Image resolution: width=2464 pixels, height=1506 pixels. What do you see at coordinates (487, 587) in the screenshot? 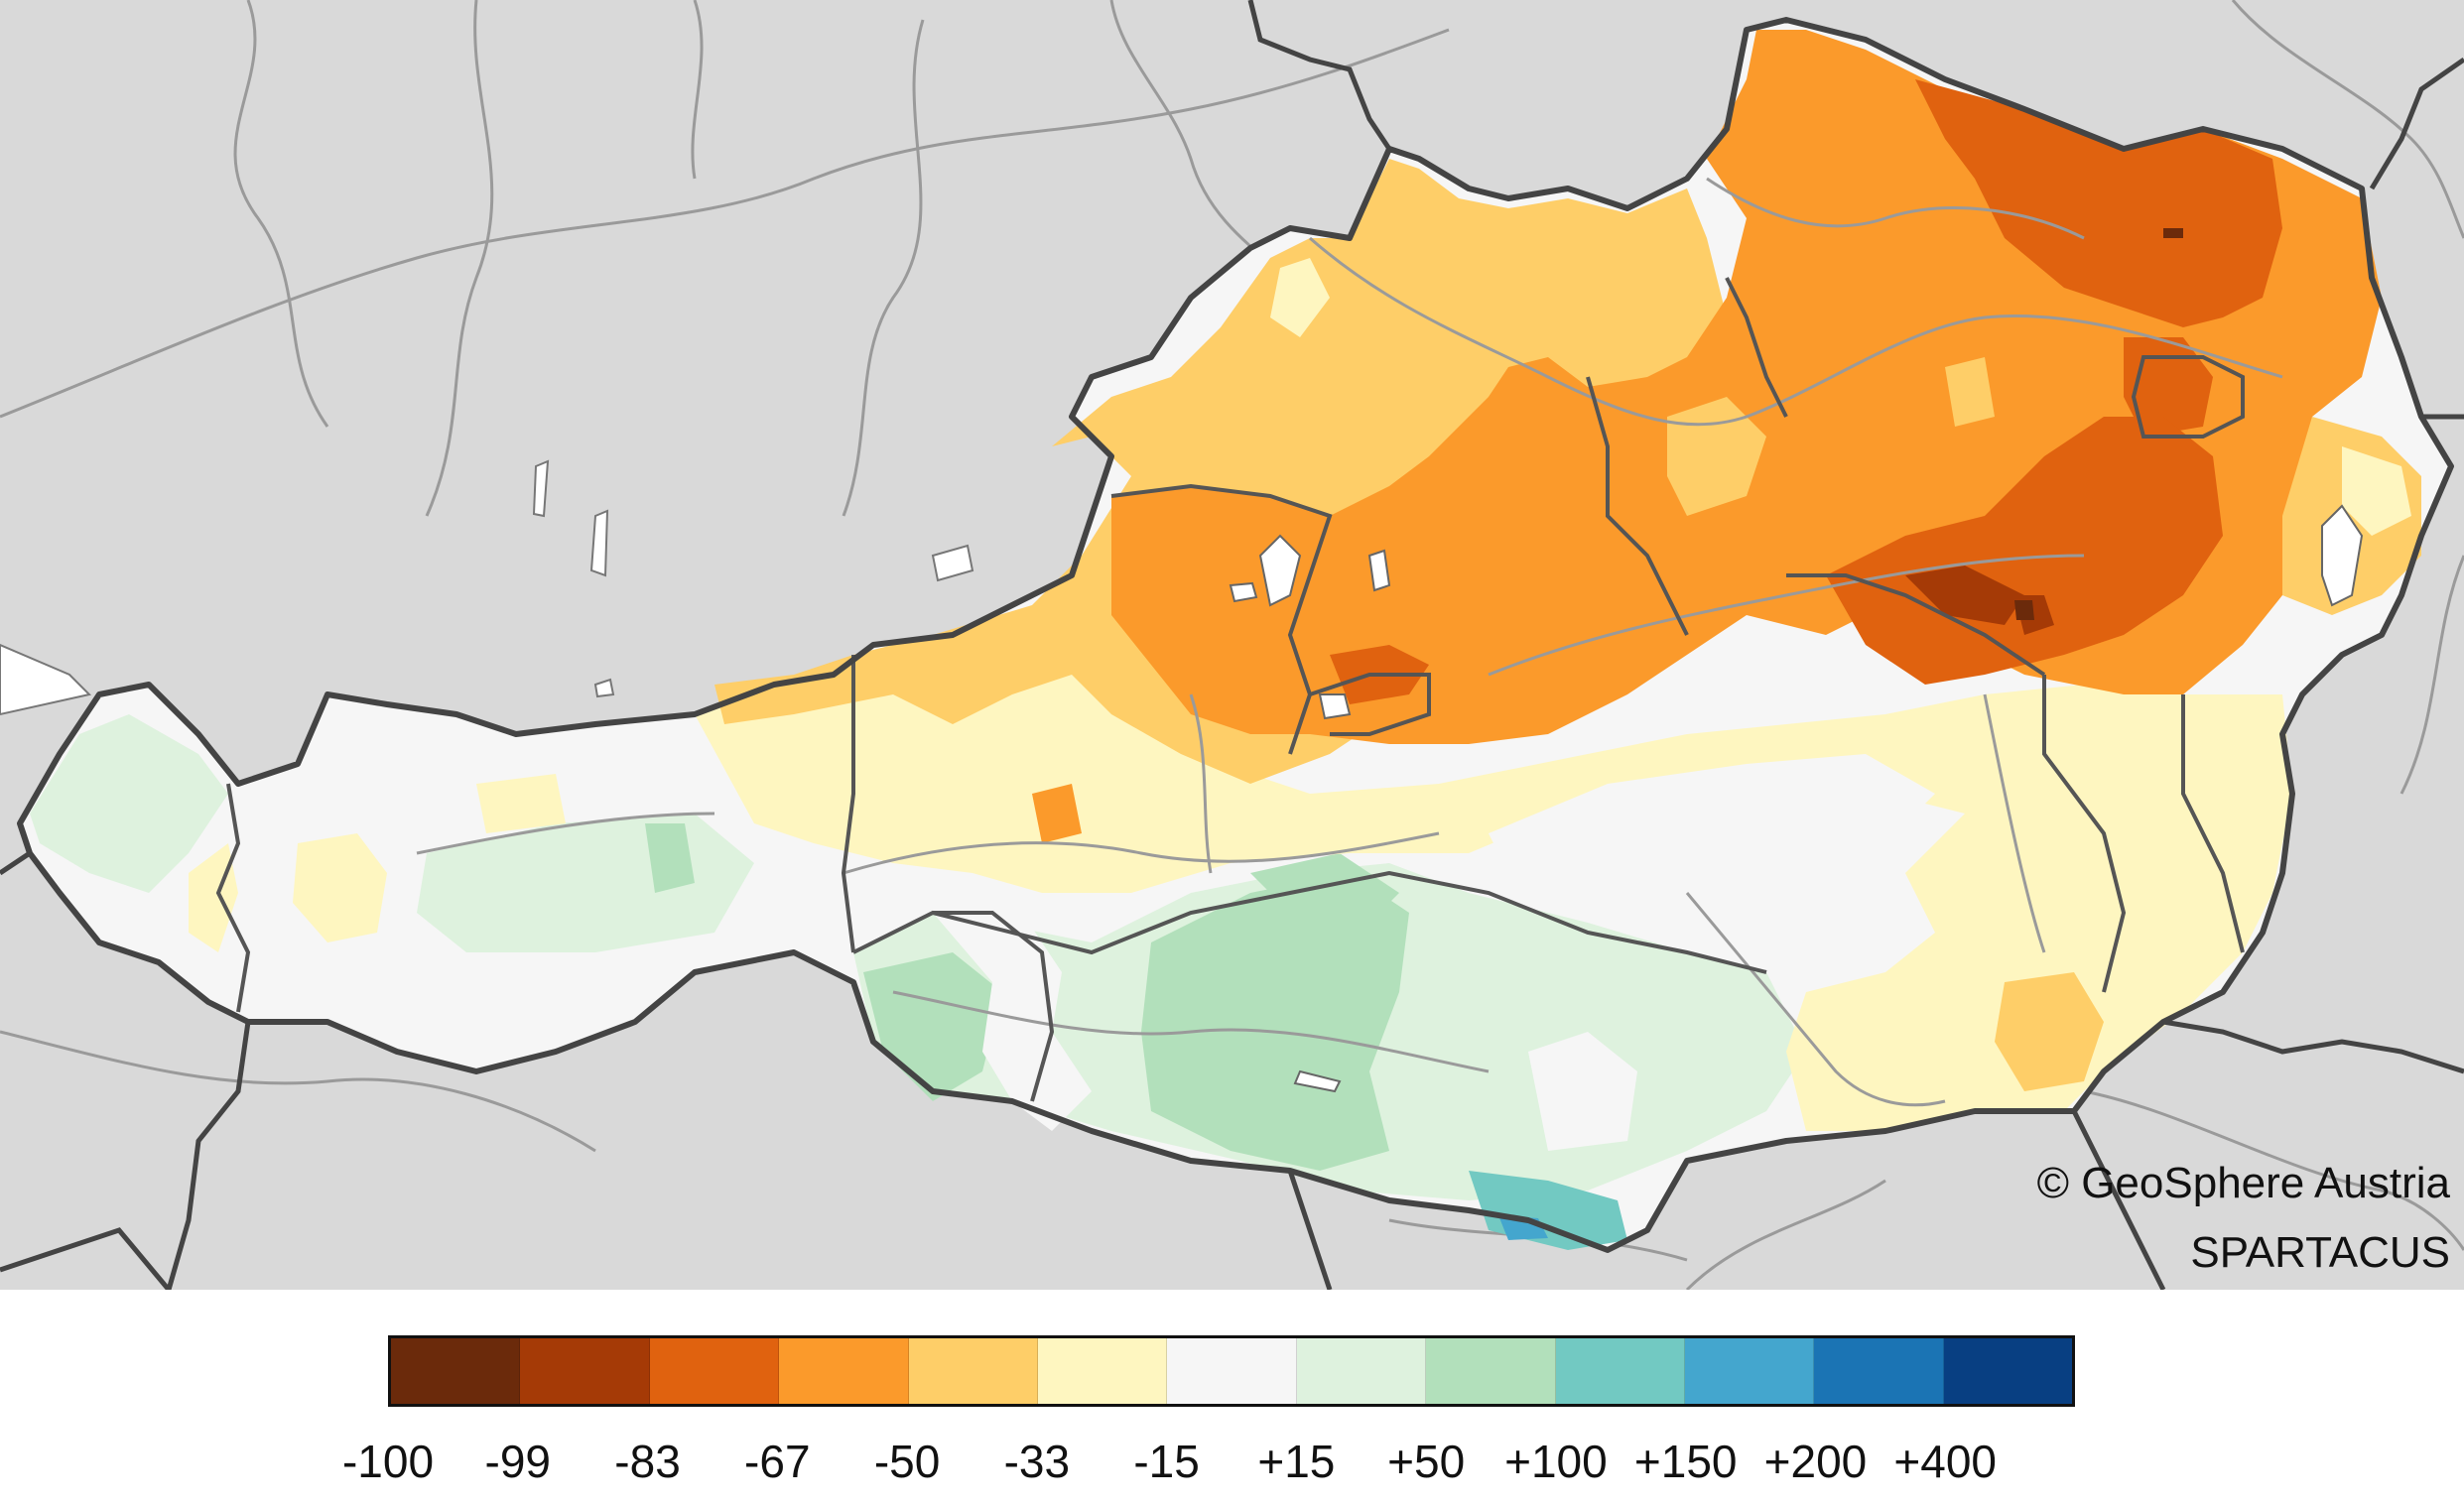
I see `neighbor-lakes` at bounding box center [487, 587].